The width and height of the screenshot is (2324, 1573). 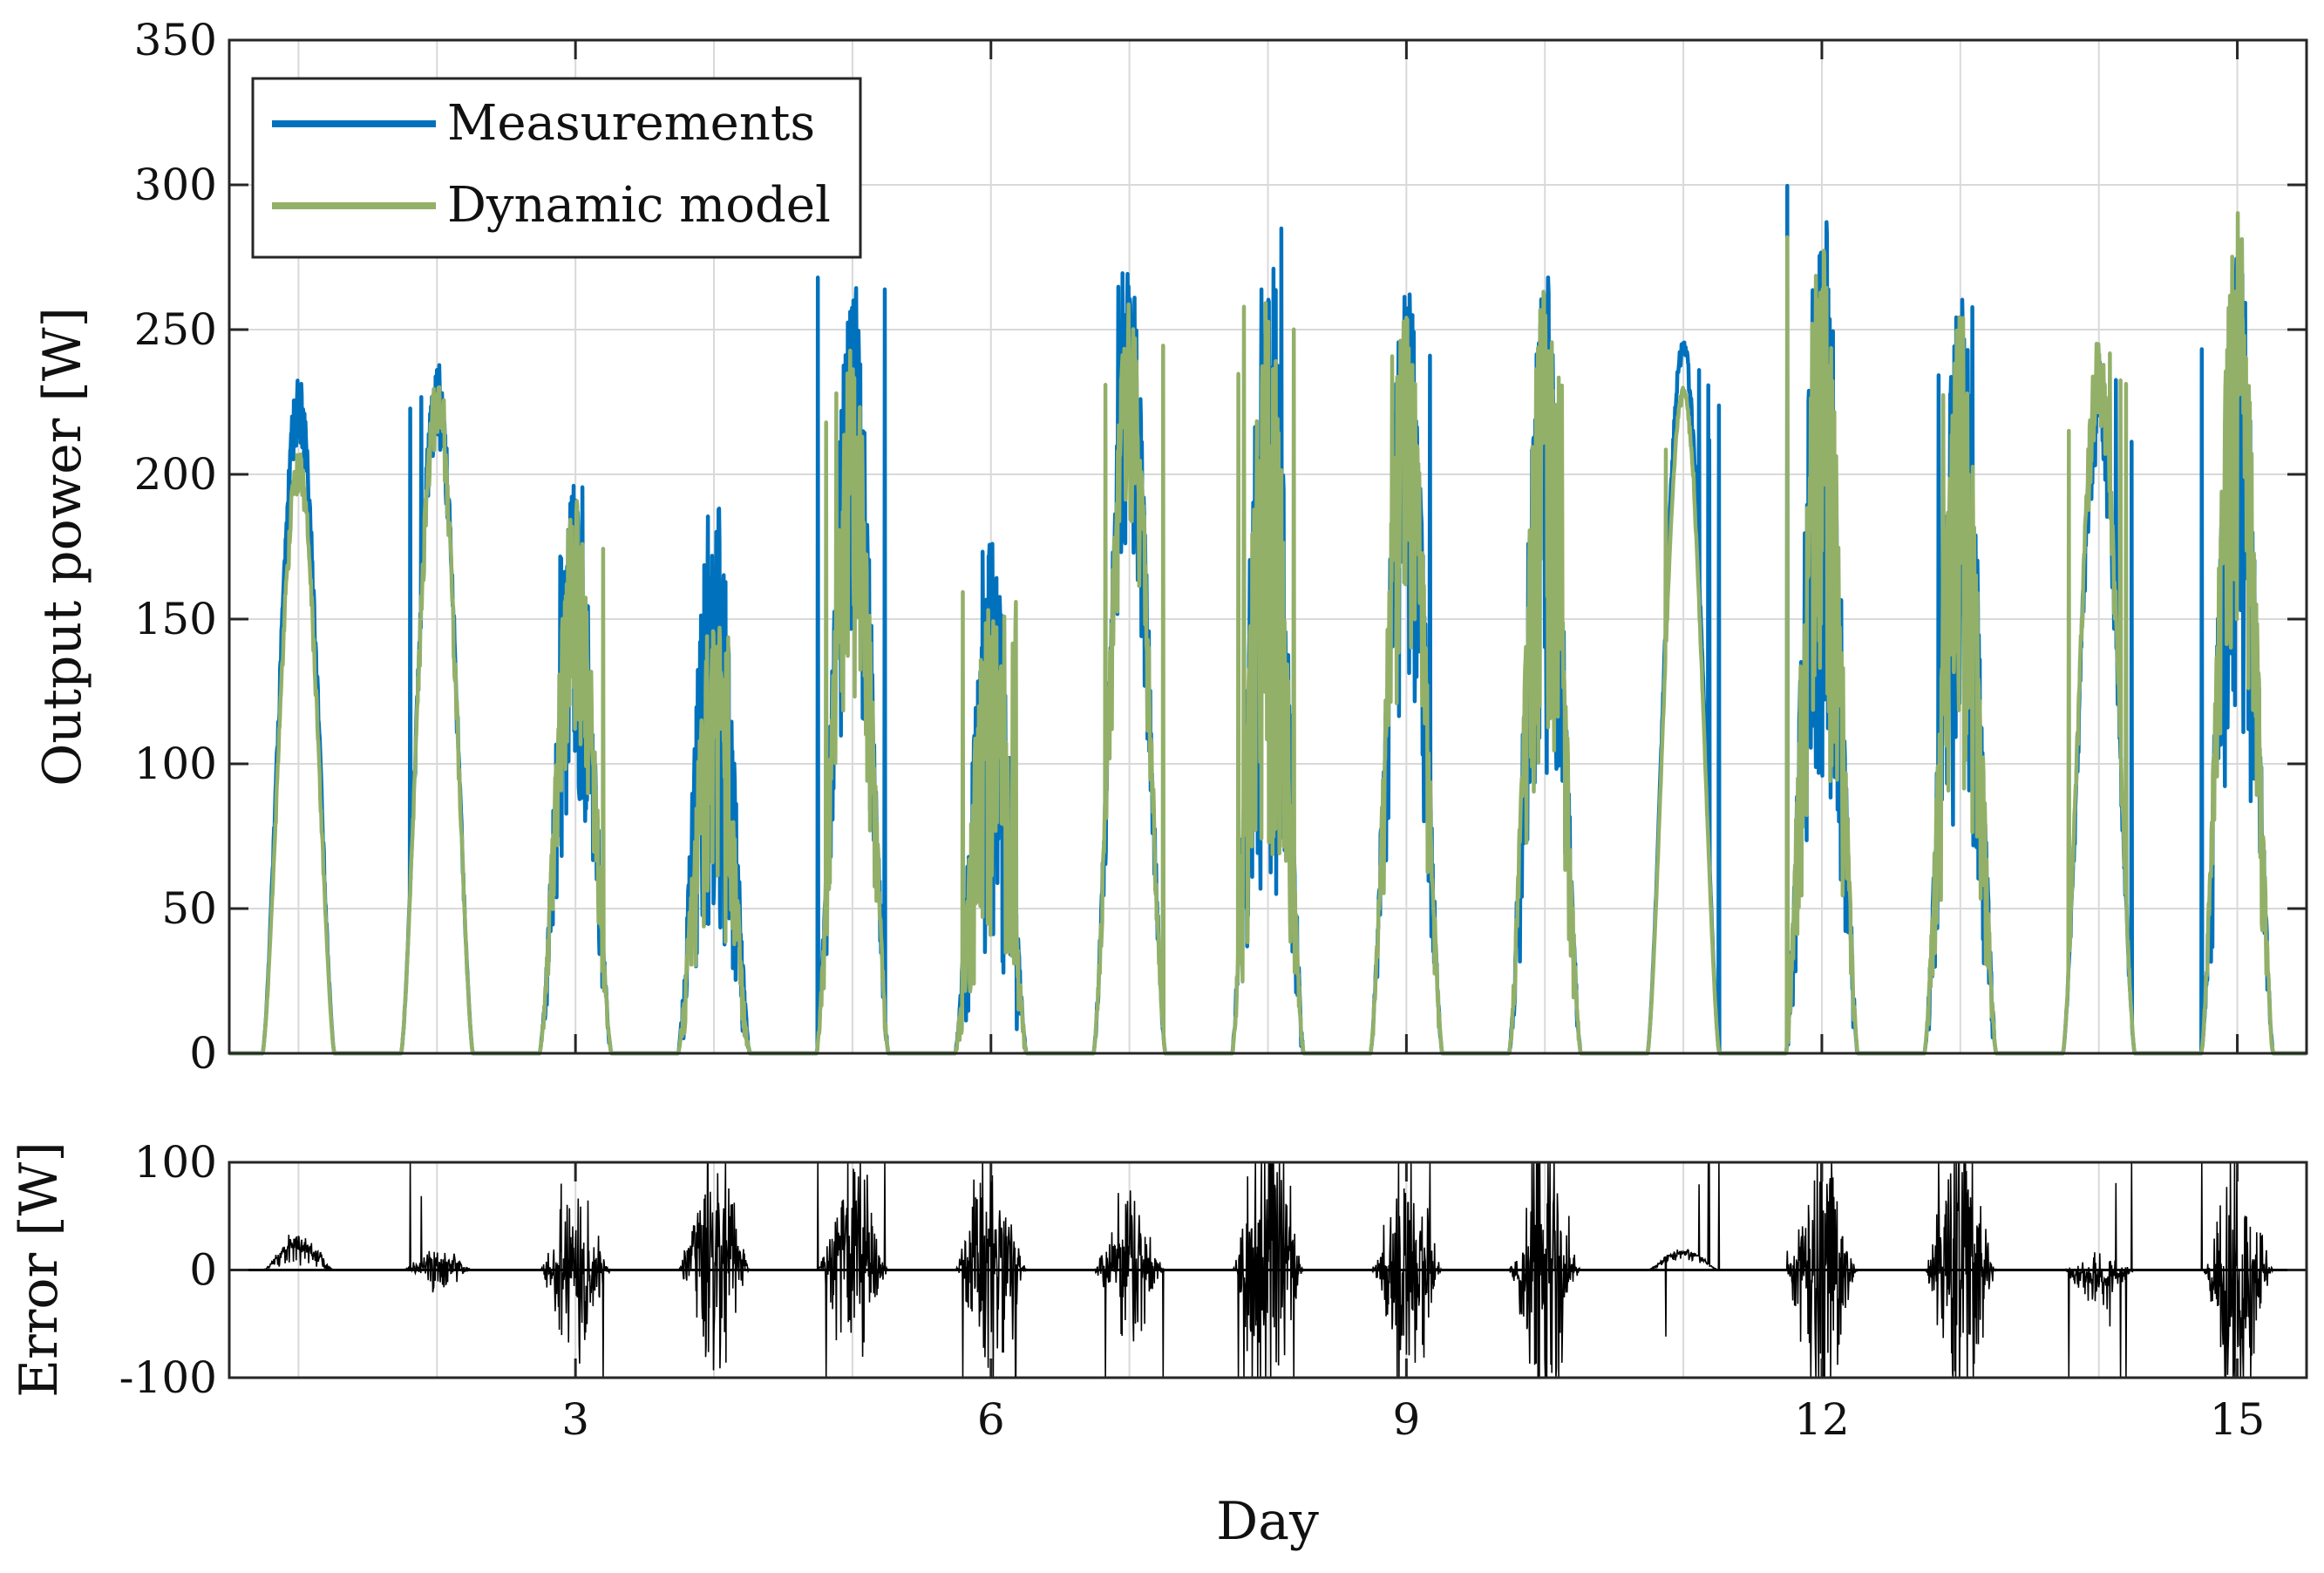 What do you see at coordinates (639, 205) in the screenshot?
I see `legend-label-dynamic-model: Dynamic model` at bounding box center [639, 205].